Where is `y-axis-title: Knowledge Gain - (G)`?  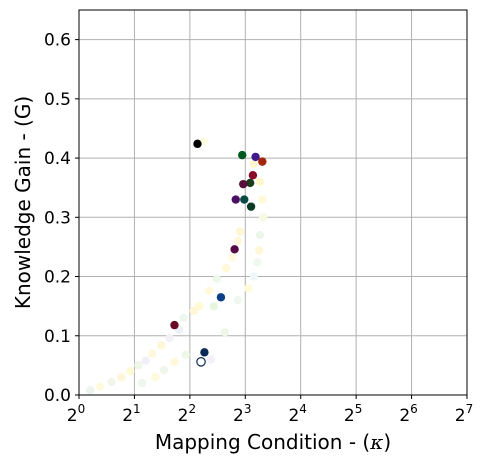
y-axis-title: Knowledge Gain - (G) is located at coordinates (23, 202).